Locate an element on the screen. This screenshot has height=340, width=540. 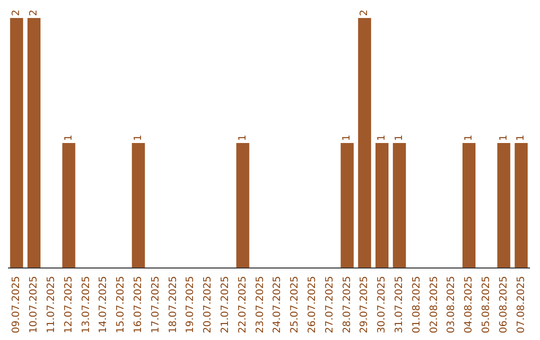
x-tick-label: 26.07.2025 is located at coordinates (312, 305).